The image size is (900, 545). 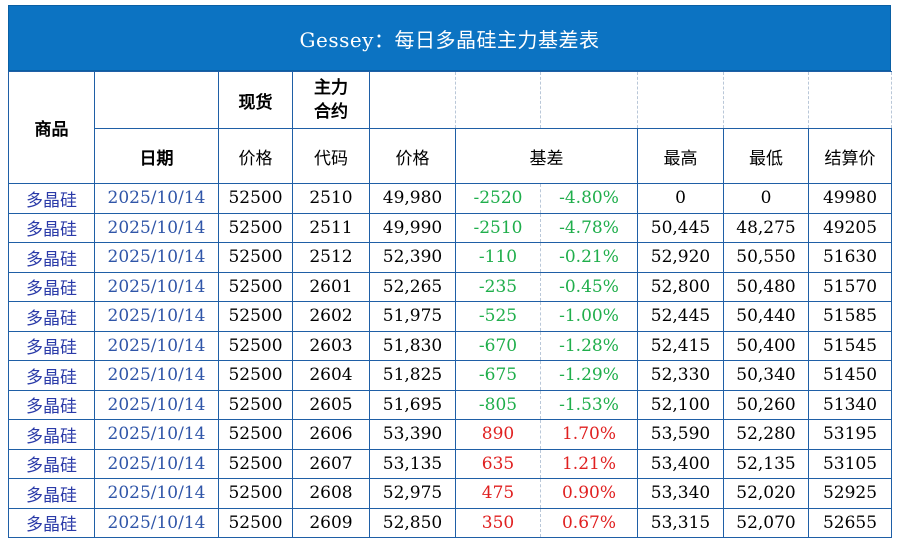 What do you see at coordinates (680, 316) in the screenshot?
I see `high-cell: 52,445` at bounding box center [680, 316].